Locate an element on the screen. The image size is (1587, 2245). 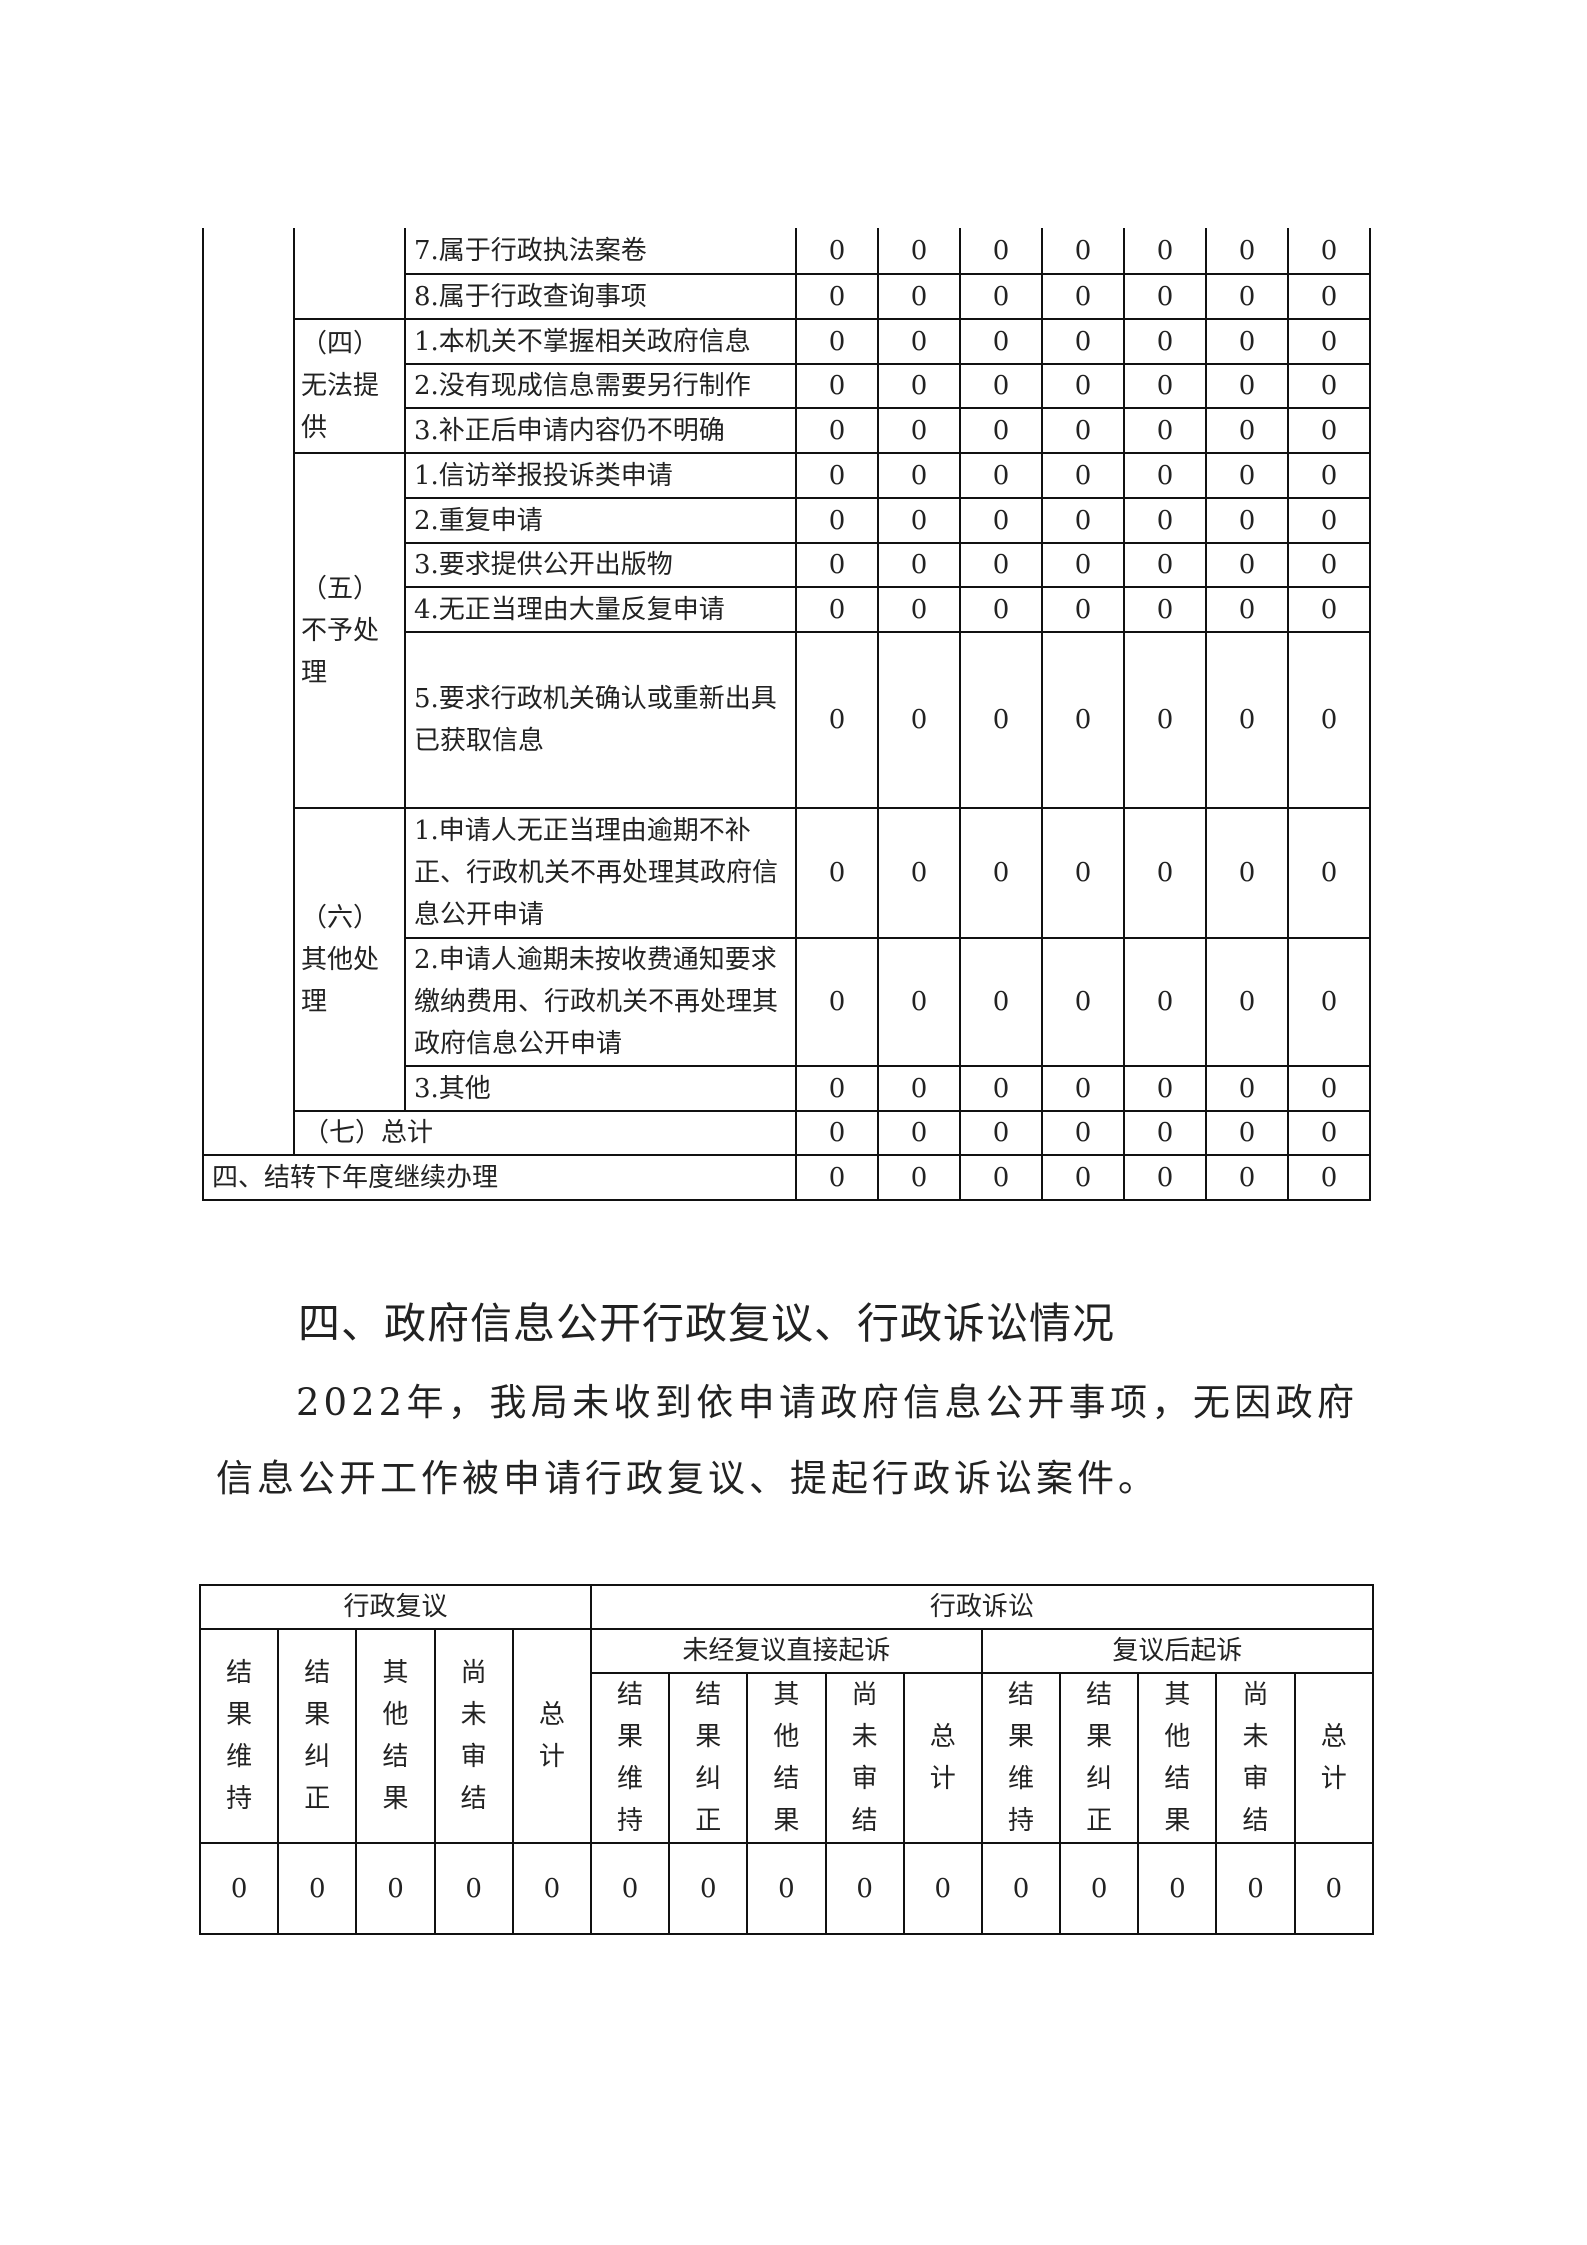
category-five: （五）不予处理 is located at coordinates (349, 630).